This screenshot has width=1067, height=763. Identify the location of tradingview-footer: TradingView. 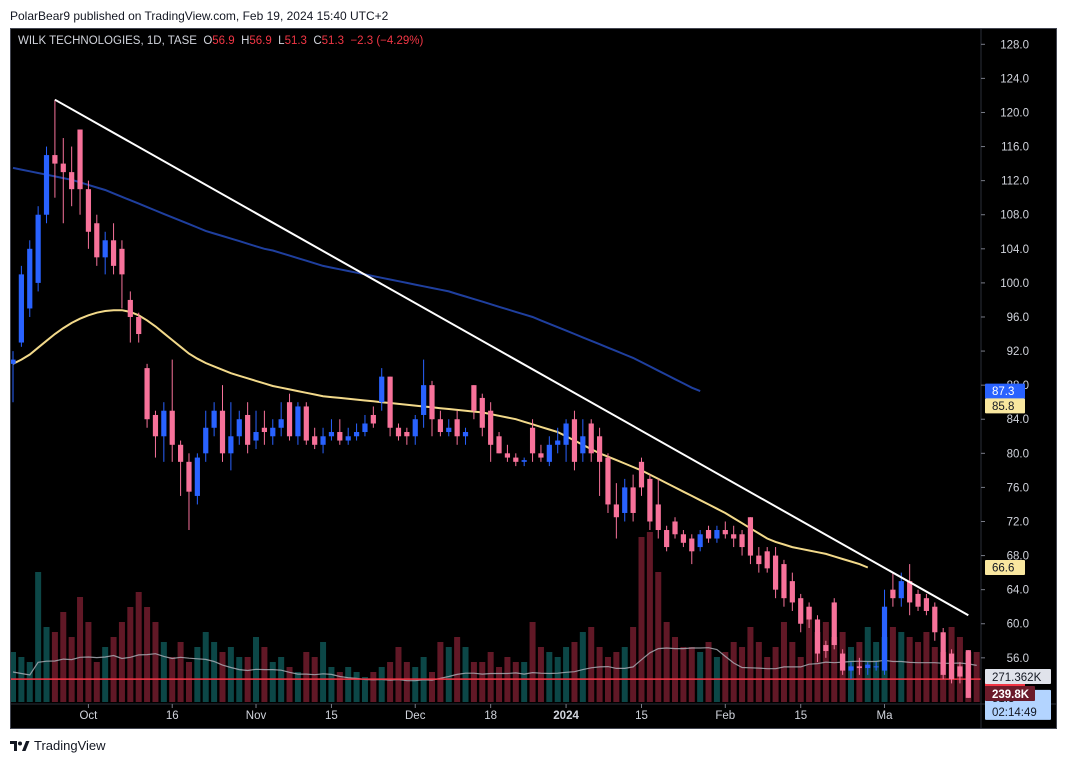
(58, 746).